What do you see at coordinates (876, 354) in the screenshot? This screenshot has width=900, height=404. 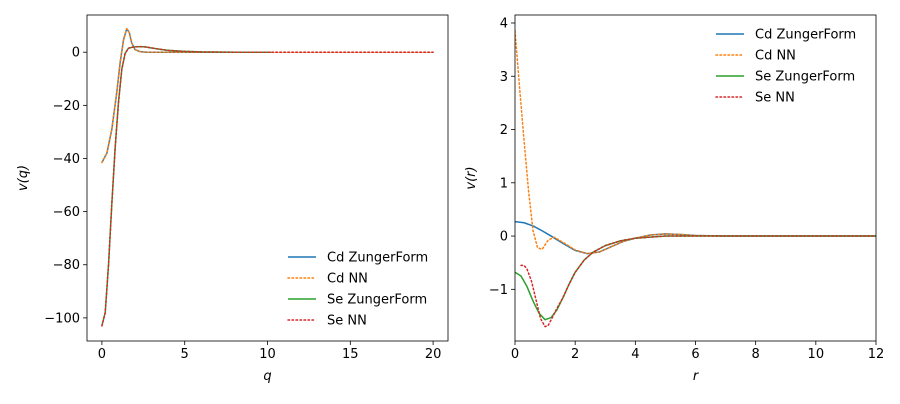 I see `x-tick-label: 12` at bounding box center [876, 354].